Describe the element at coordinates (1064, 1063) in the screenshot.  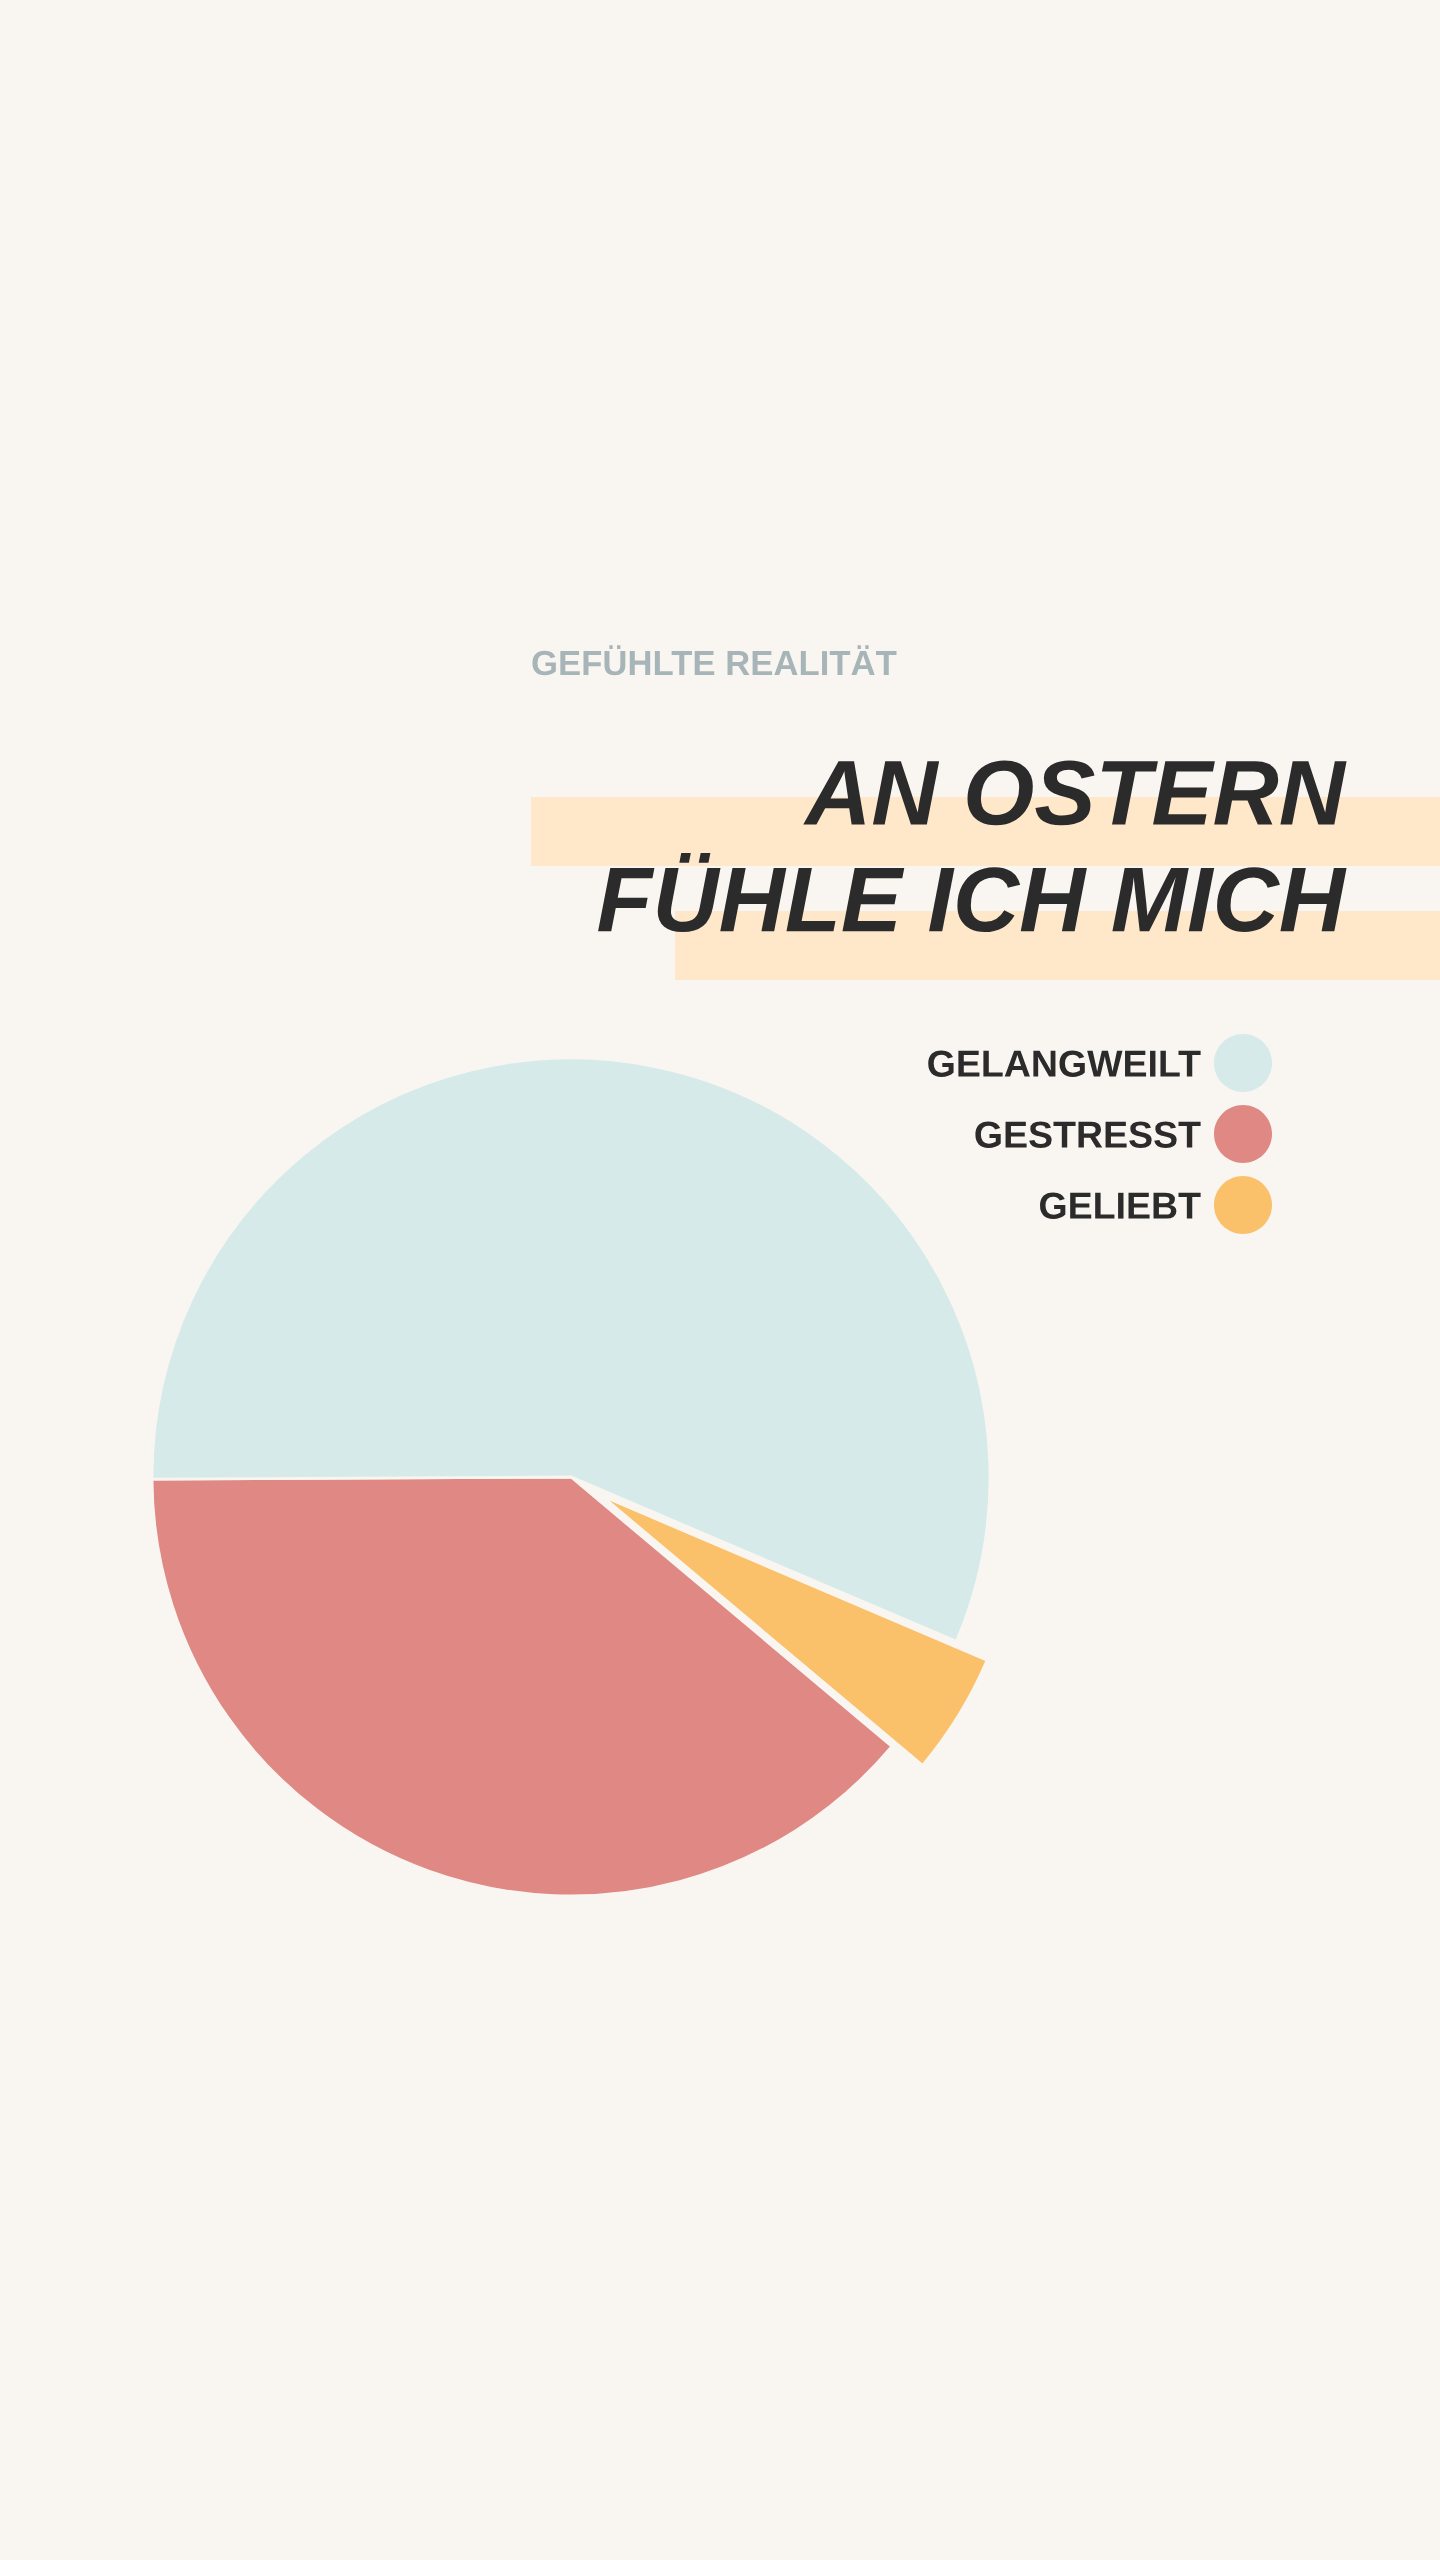
I see `legend-label: GELANGWEILT` at that location.